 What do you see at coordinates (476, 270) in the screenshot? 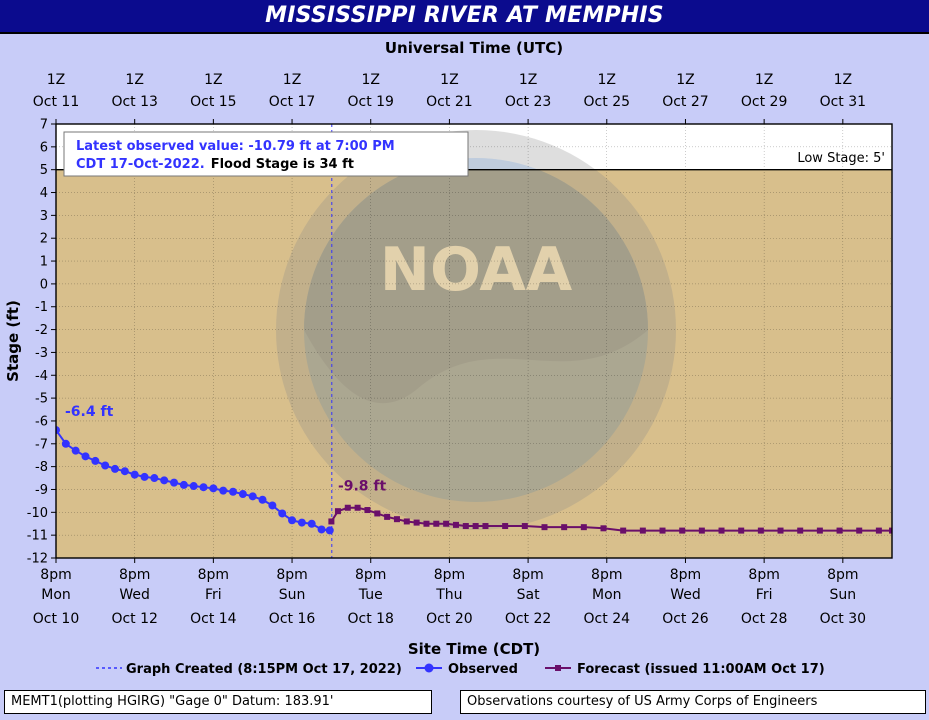
I see `watermark-logo-text: NOAA` at bounding box center [476, 270].